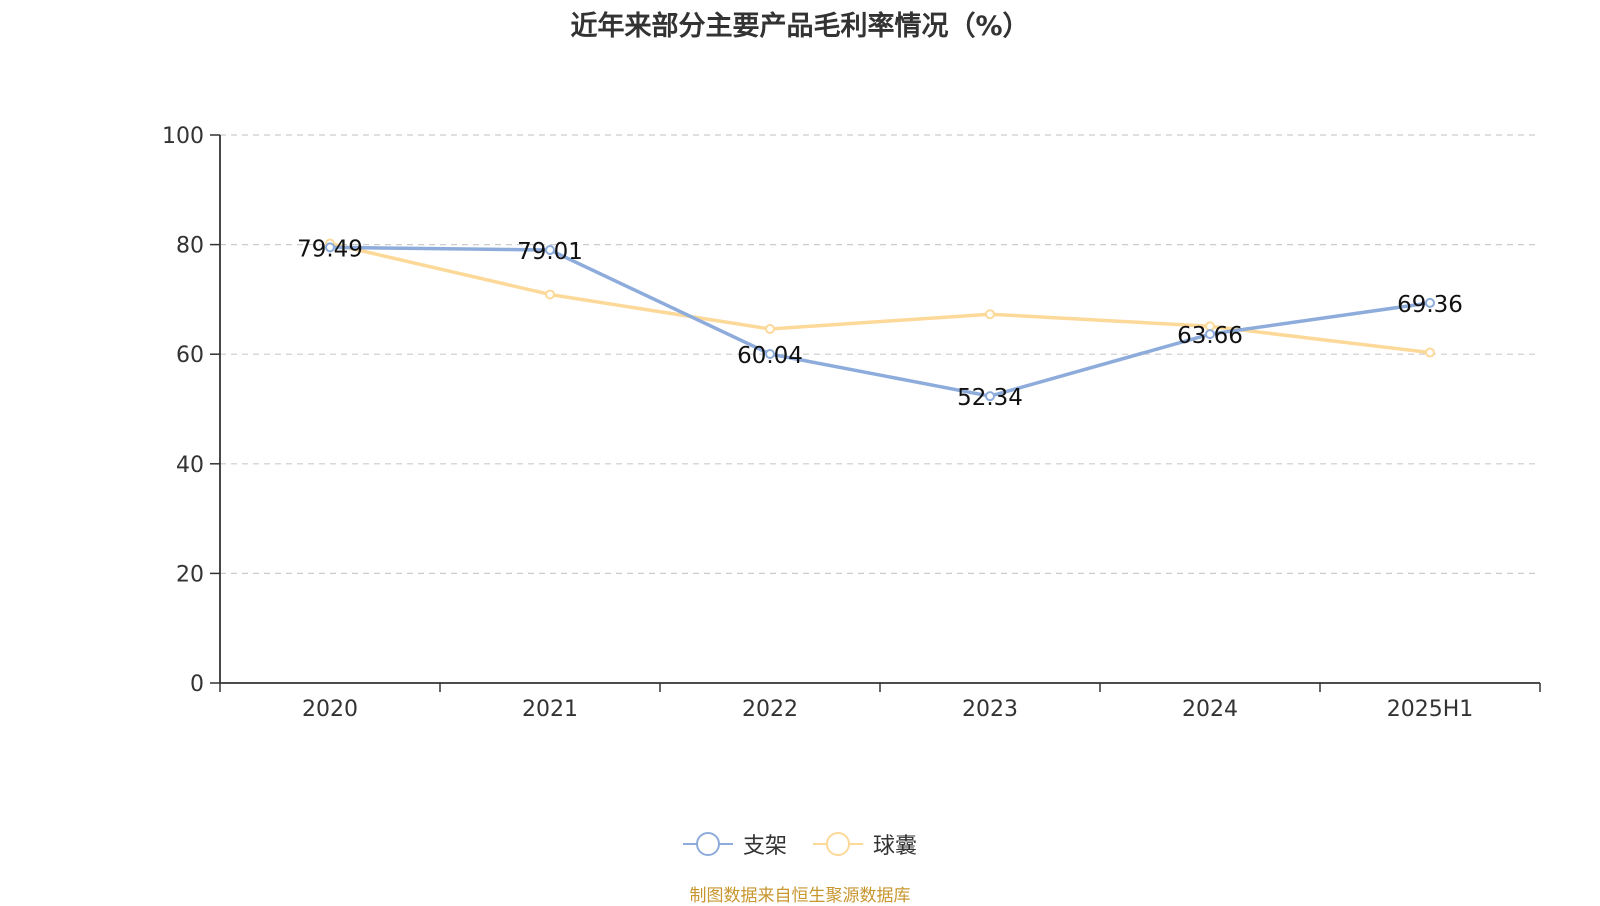 The image size is (1600, 906). I want to click on y-tick-label: 0, so click(197, 684).